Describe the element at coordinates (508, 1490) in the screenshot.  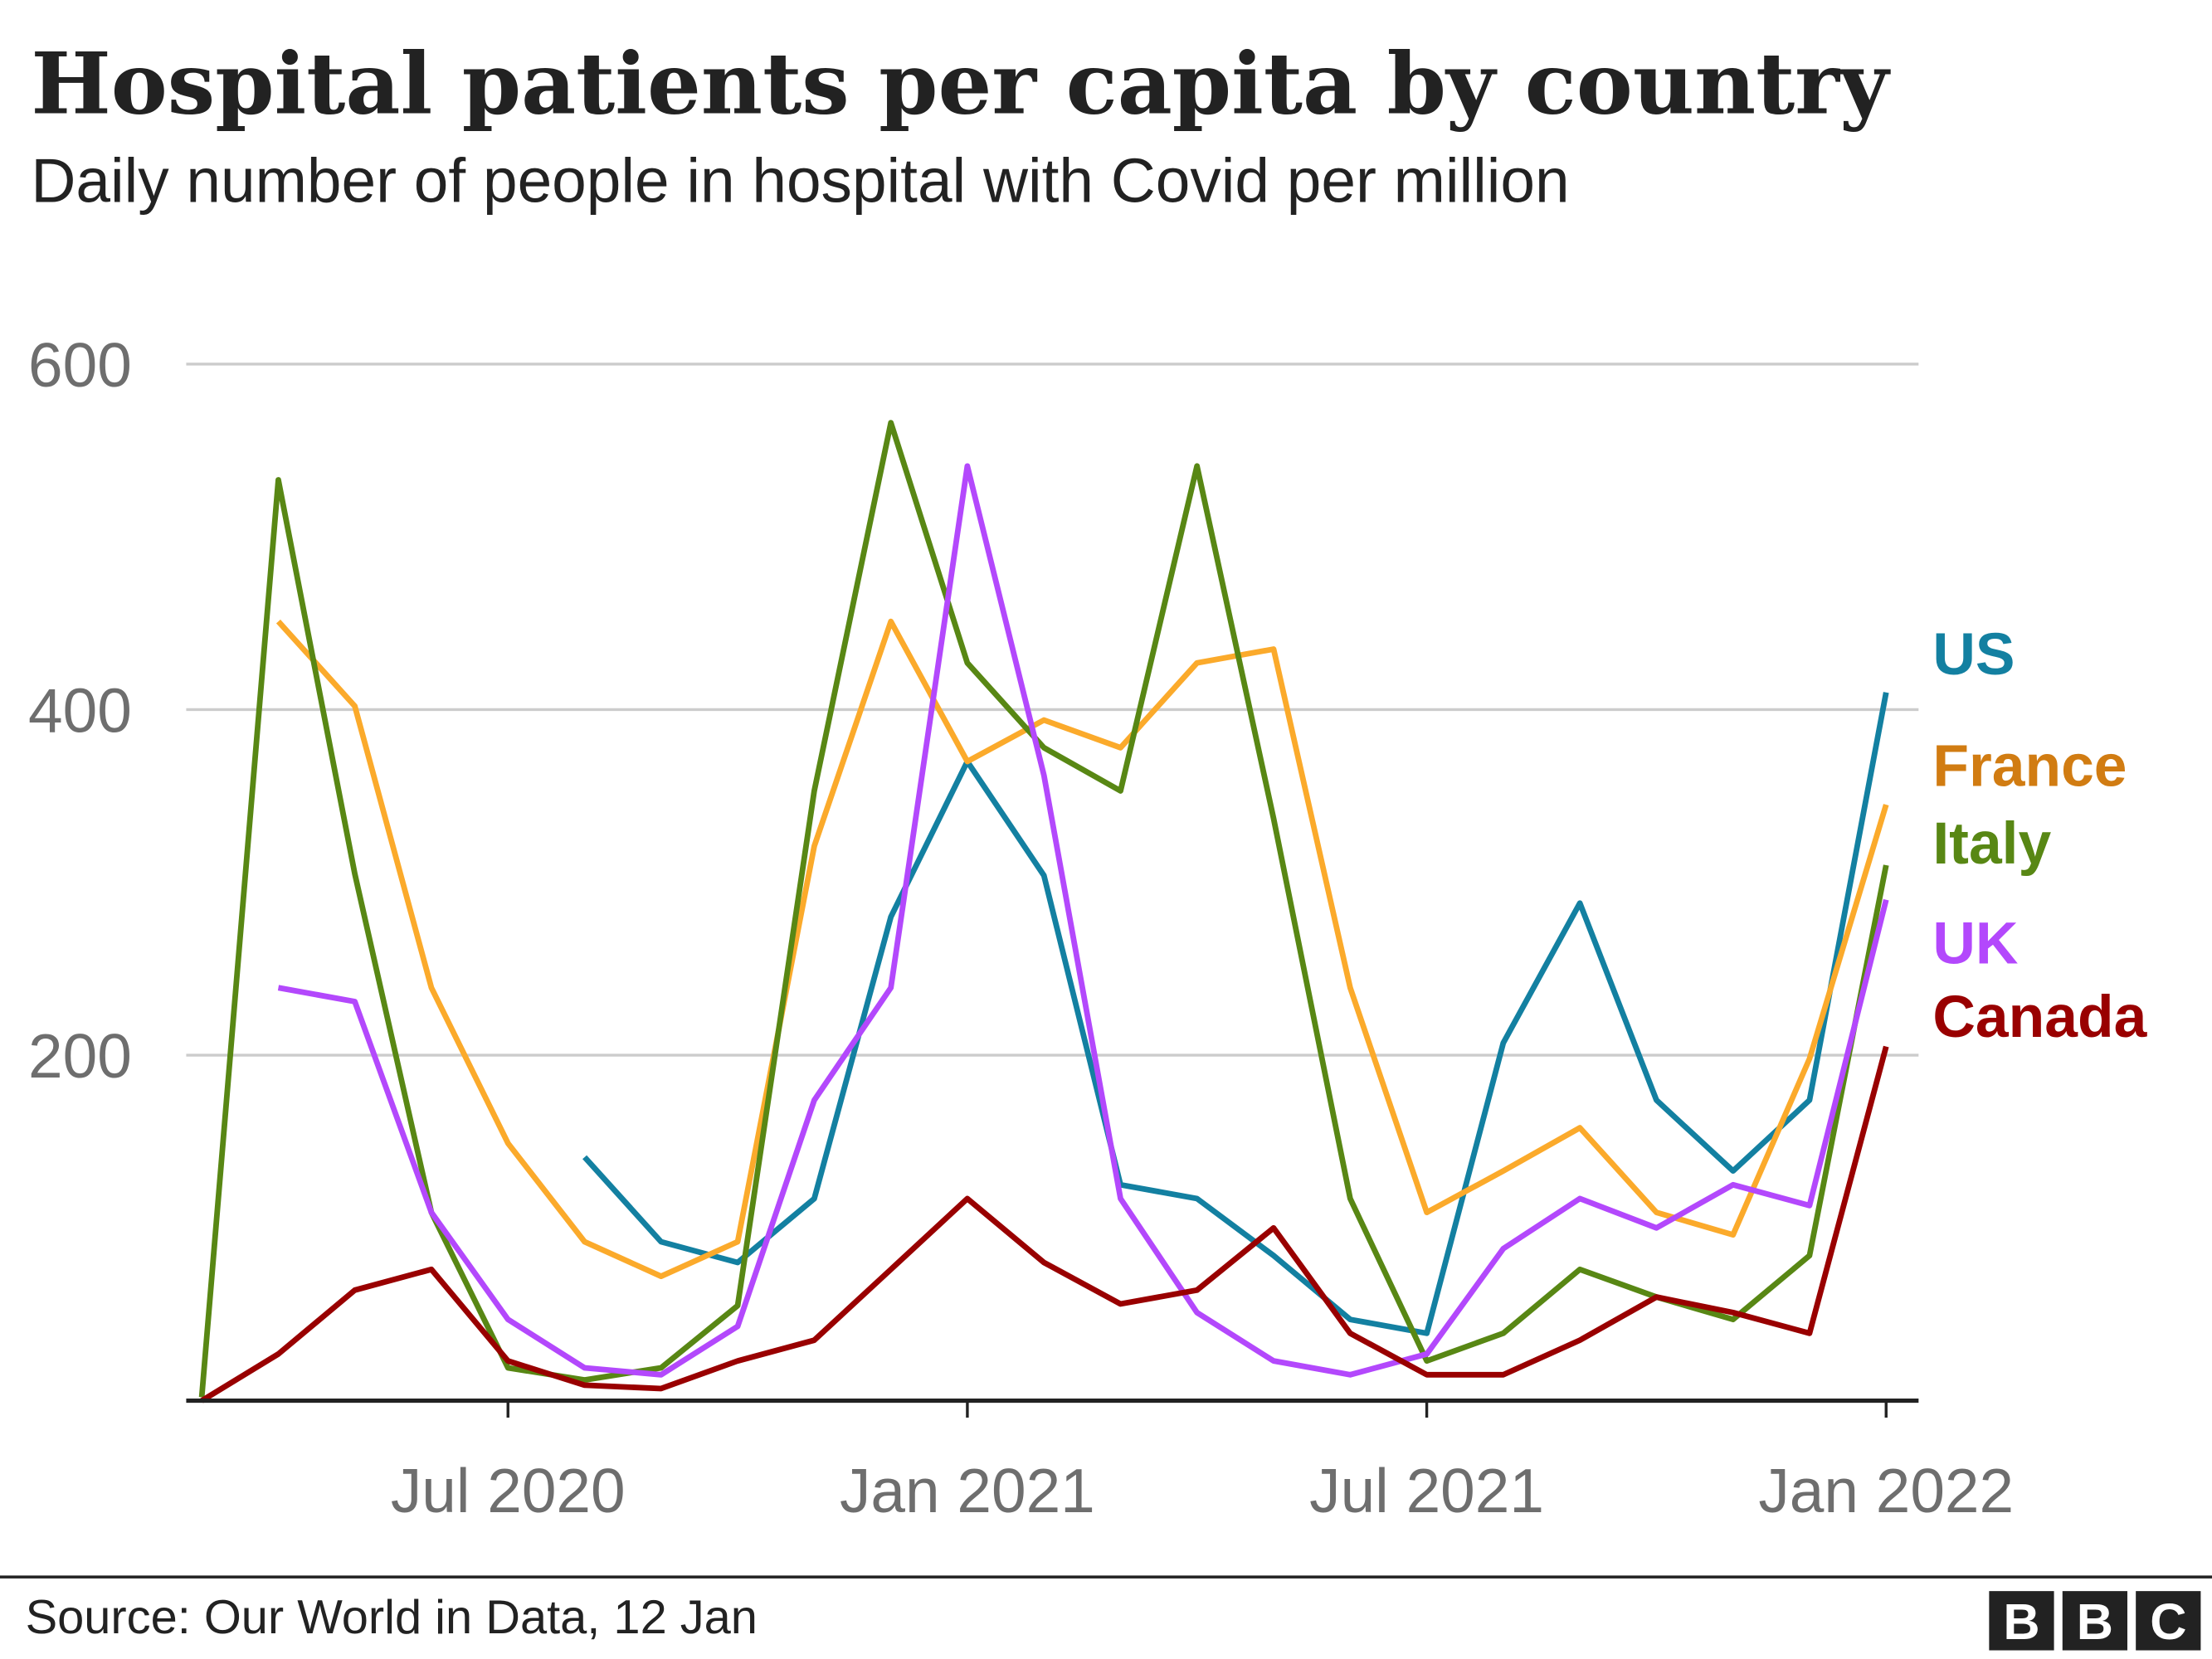
I see `x-tick-label: Jul 2020` at that location.